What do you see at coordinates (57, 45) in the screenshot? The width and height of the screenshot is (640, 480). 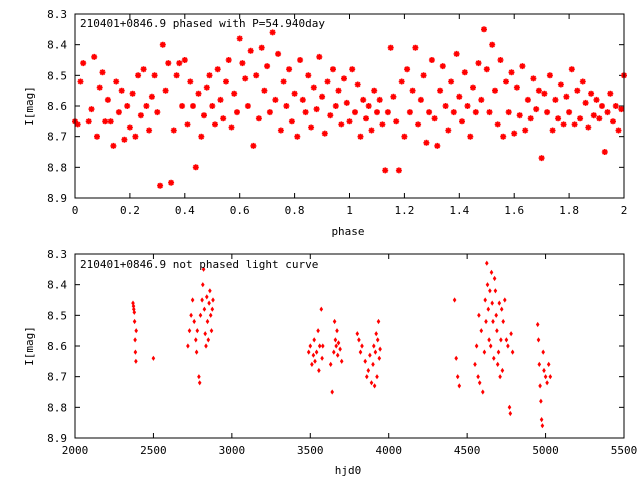 I see `y-tick-label: 8.4` at bounding box center [57, 45].